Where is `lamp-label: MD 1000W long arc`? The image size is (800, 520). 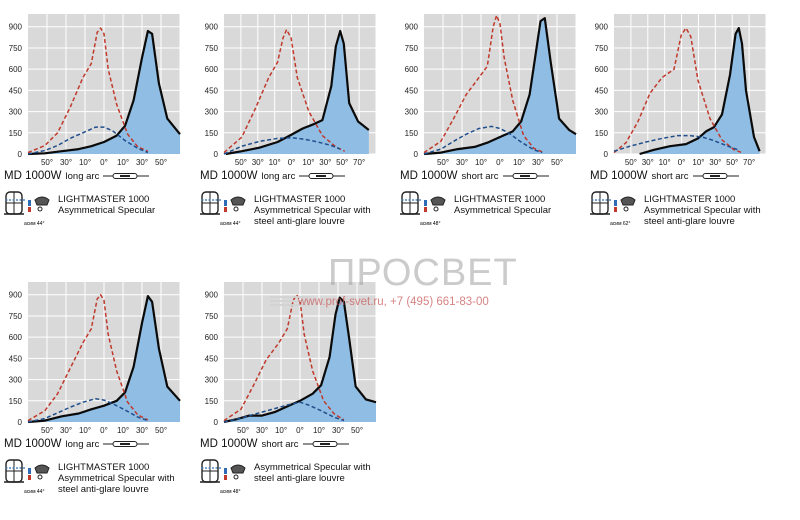
lamp-label: MD 1000W long arc is located at coordinates (273, 176).